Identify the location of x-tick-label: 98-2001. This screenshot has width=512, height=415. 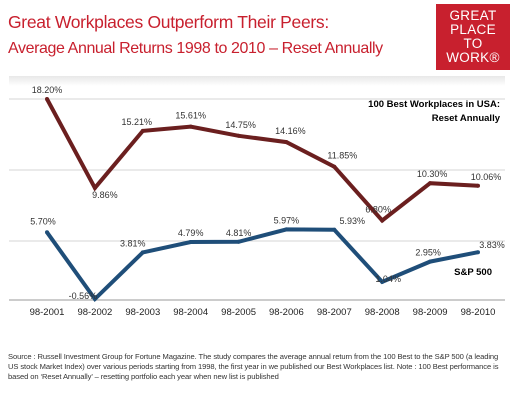
(47, 312).